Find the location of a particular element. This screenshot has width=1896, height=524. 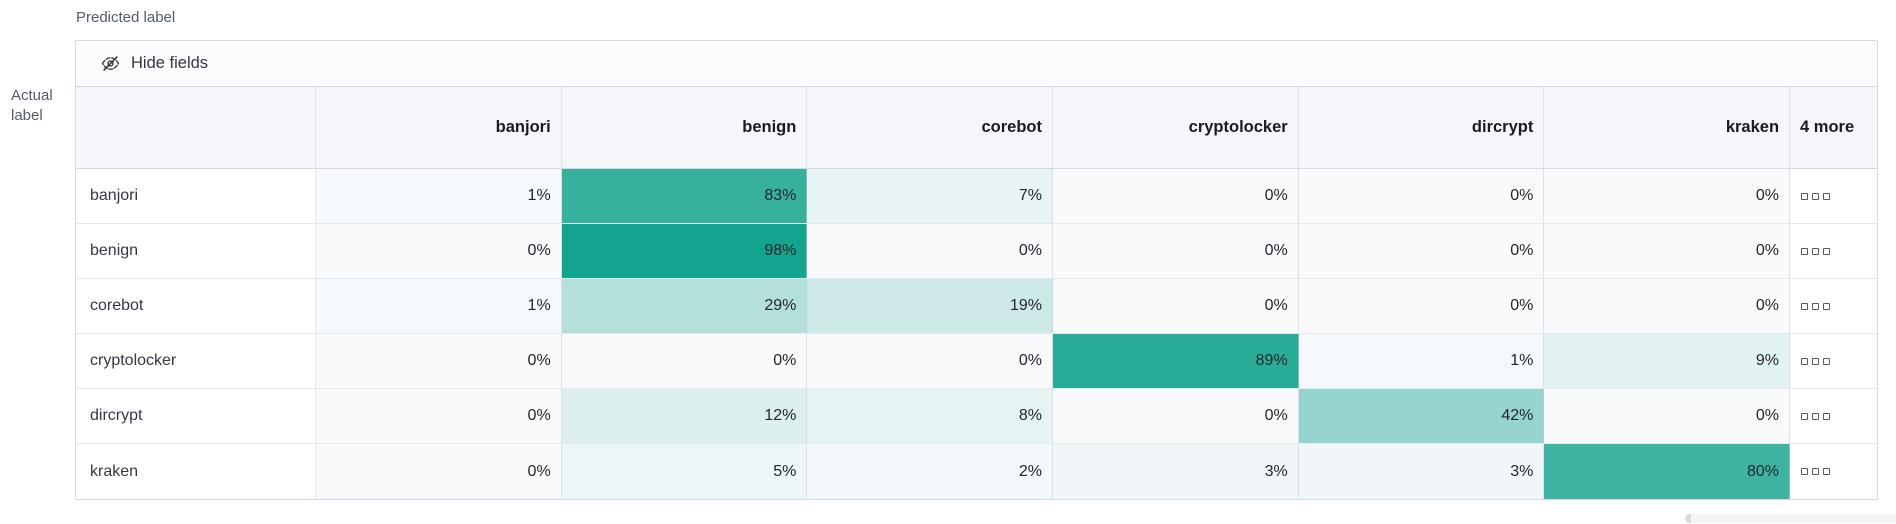

cell-dircrypt-dircrypt: 42% is located at coordinates (1421, 416).